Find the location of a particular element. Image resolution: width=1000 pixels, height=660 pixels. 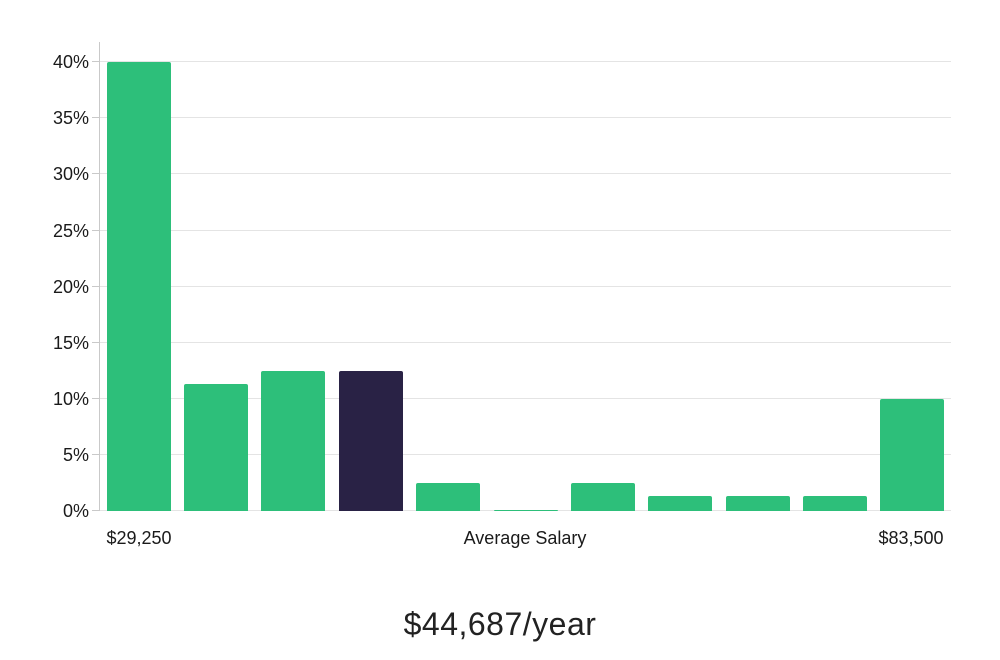

y-axis-tick-label: 35% is located at coordinates (70, 118).